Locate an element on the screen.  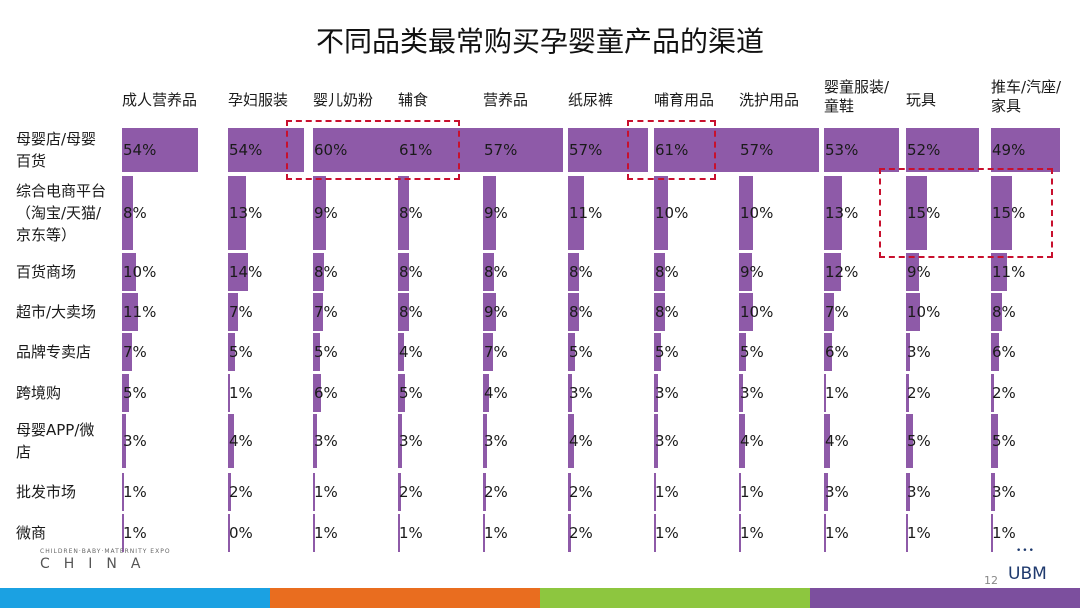
page-number: 12 is located at coordinates (991, 580).